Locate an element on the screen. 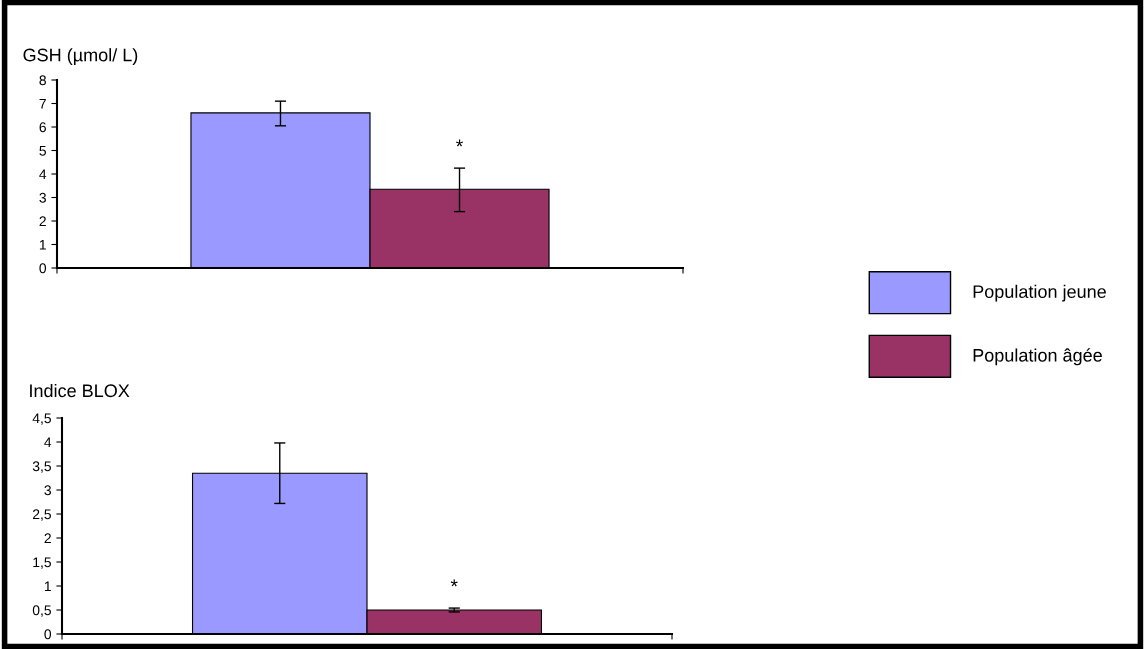  y-axis-title: GSH (µmol/ L) is located at coordinates (80, 56).